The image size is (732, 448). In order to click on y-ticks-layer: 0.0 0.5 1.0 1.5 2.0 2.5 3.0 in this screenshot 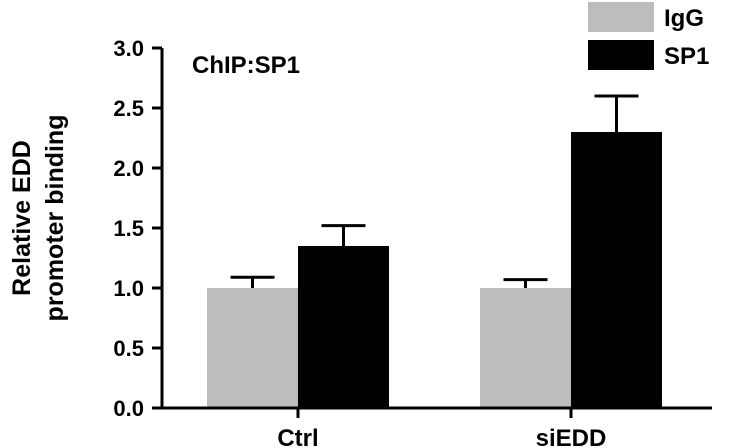, I will do `click(137, 228)`.